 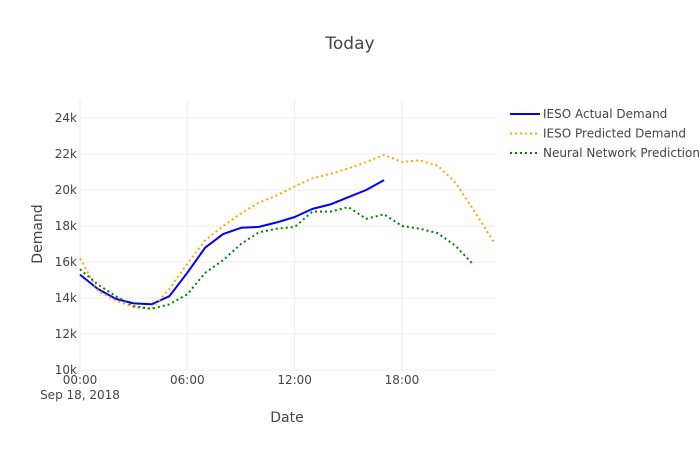 What do you see at coordinates (66, 118) in the screenshot?
I see `y-tick-label: 24k` at bounding box center [66, 118].